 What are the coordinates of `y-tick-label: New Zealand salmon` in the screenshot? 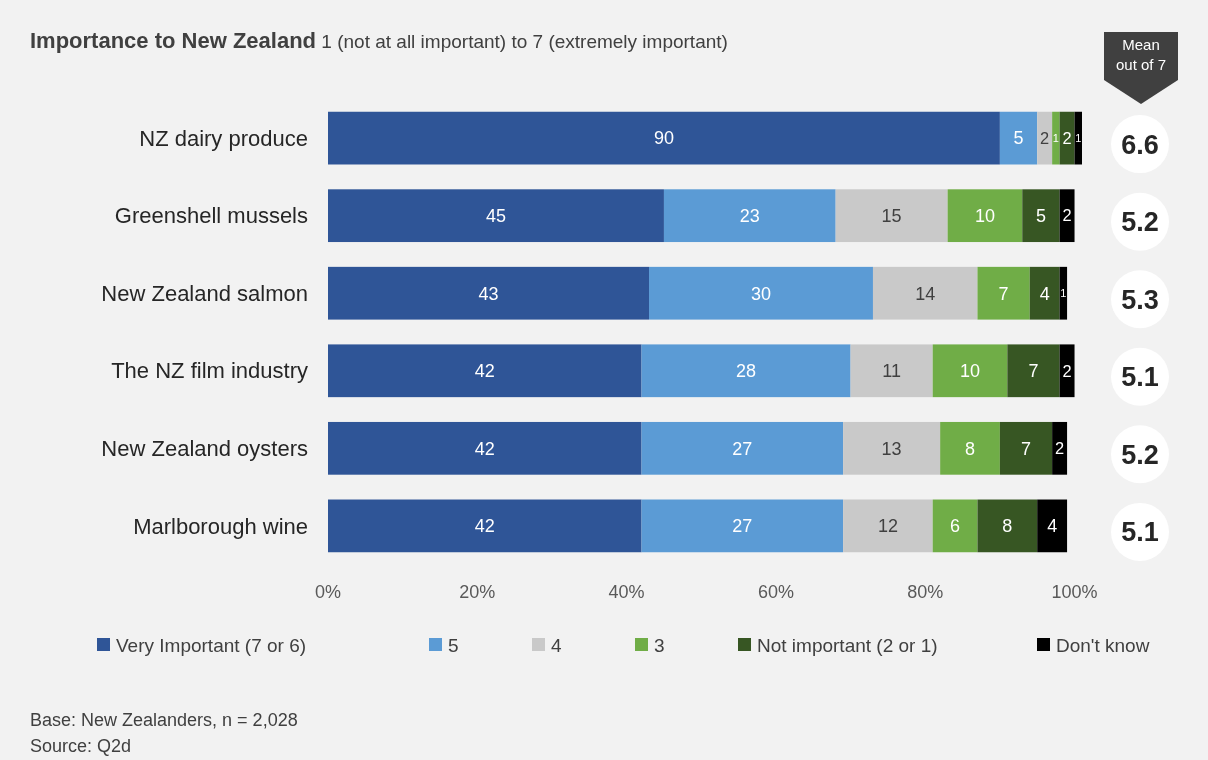 It's located at (204, 293).